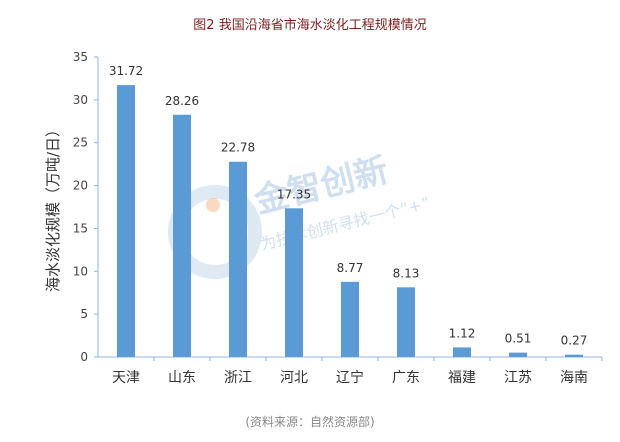 The image size is (620, 442). I want to click on y-tick-label: 15, so click(80, 228).